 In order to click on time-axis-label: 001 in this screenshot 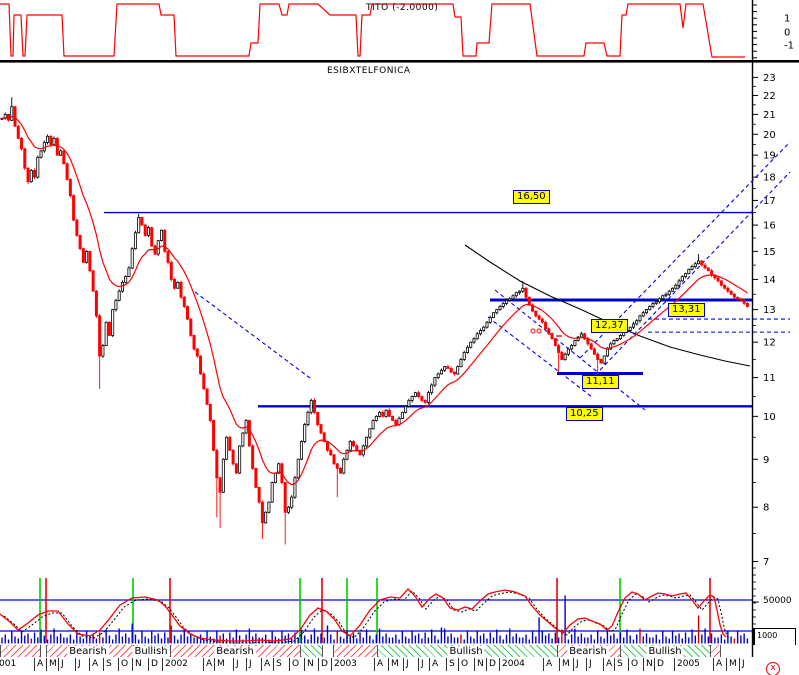, I will do `click(8, 664)`.